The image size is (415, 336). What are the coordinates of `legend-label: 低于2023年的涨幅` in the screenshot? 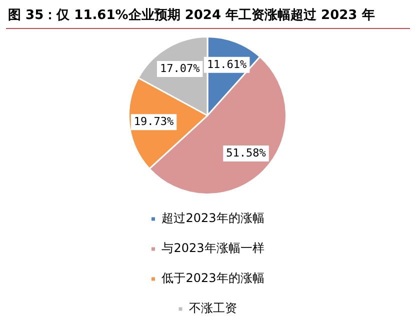 It's located at (213, 278).